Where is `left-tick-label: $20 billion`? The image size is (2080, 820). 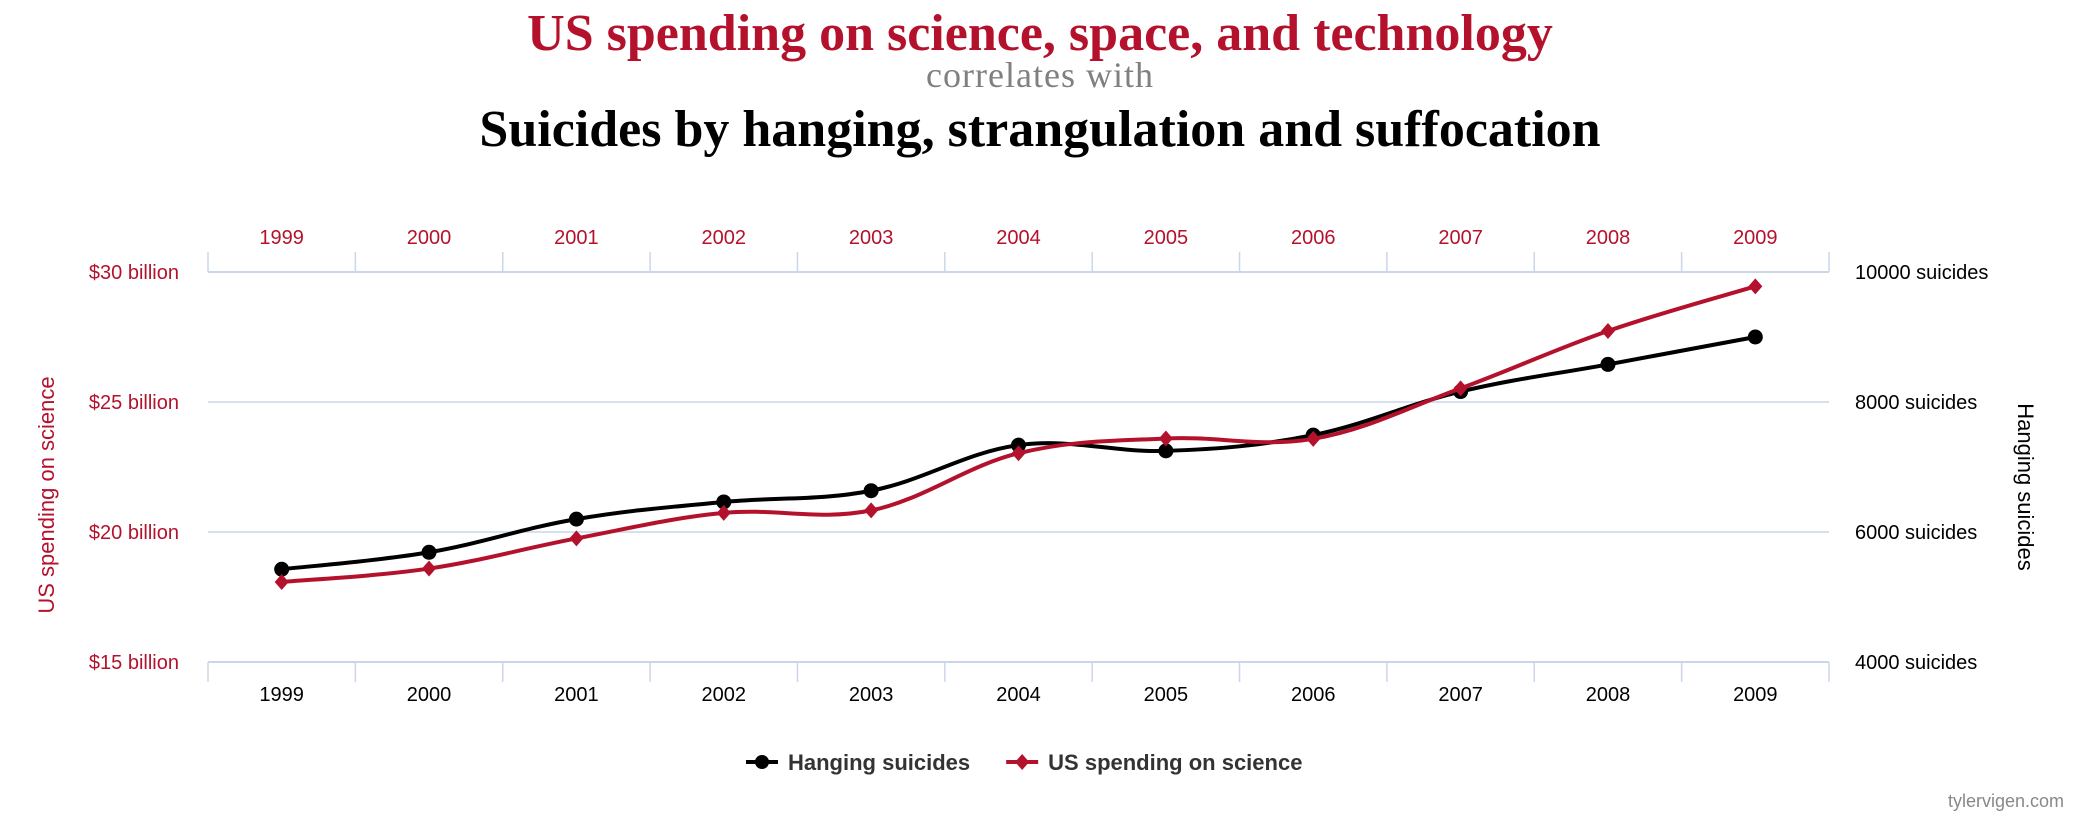 left-tick-label: $20 billion is located at coordinates (134, 533).